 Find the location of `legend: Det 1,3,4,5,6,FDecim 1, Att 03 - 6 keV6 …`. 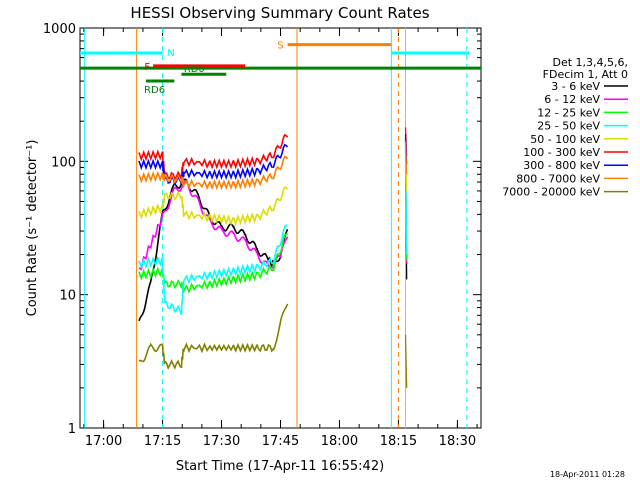

legend: Det 1,3,4,5,6,FDecim 1, Att 03 - 6 keV6 … is located at coordinates (565, 127).